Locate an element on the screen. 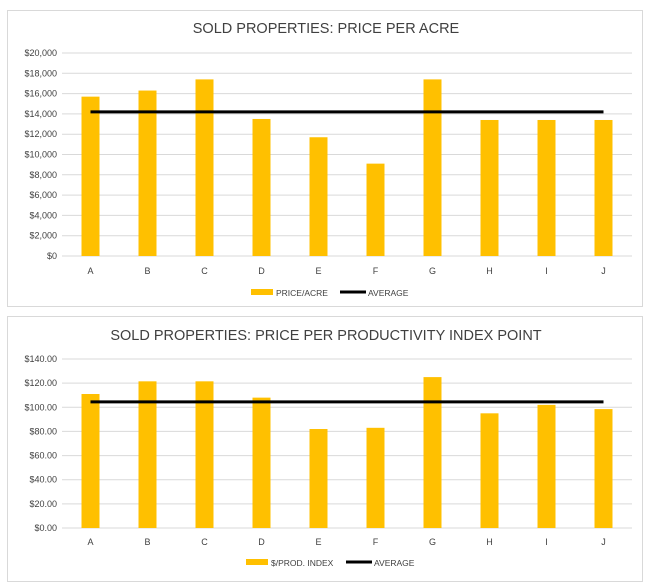  y-tick-label: $80.00 is located at coordinates (43, 431).